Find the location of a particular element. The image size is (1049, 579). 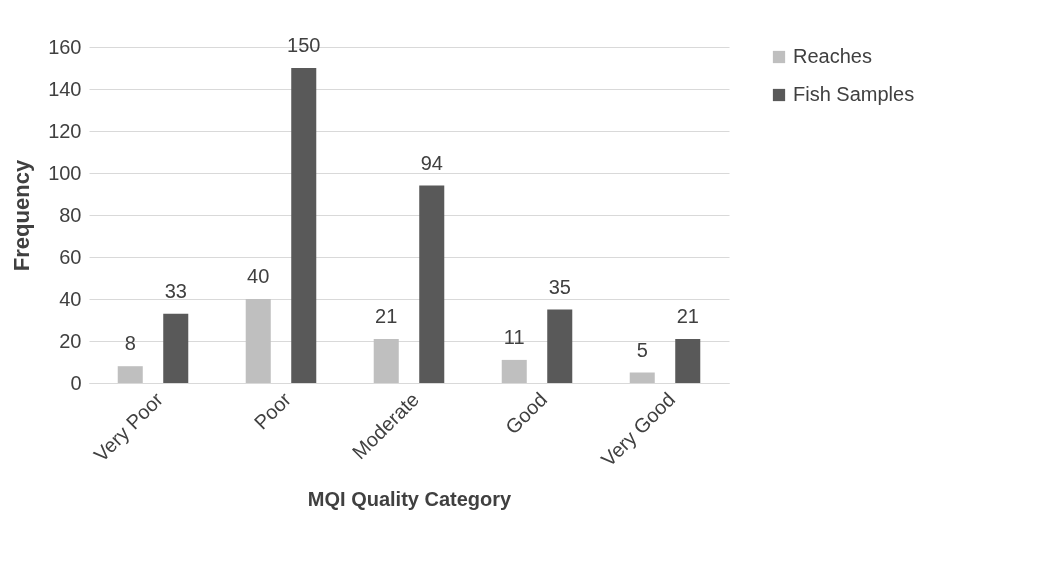

data-label: 11 is located at coordinates (514, 336).